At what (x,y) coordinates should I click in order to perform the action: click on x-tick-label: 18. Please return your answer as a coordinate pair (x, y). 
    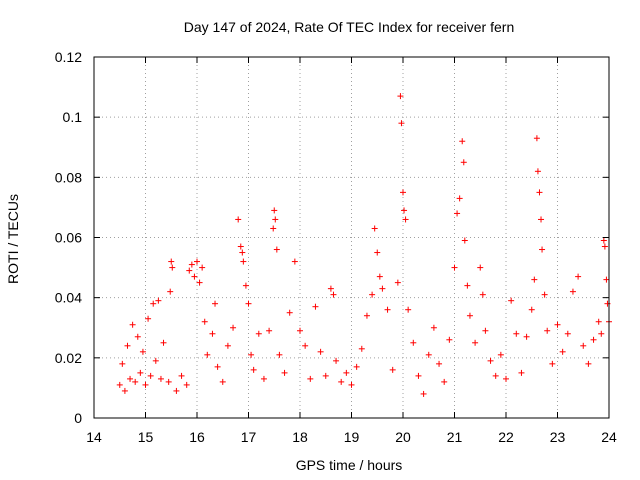
    Looking at the image, I should click on (300, 437).